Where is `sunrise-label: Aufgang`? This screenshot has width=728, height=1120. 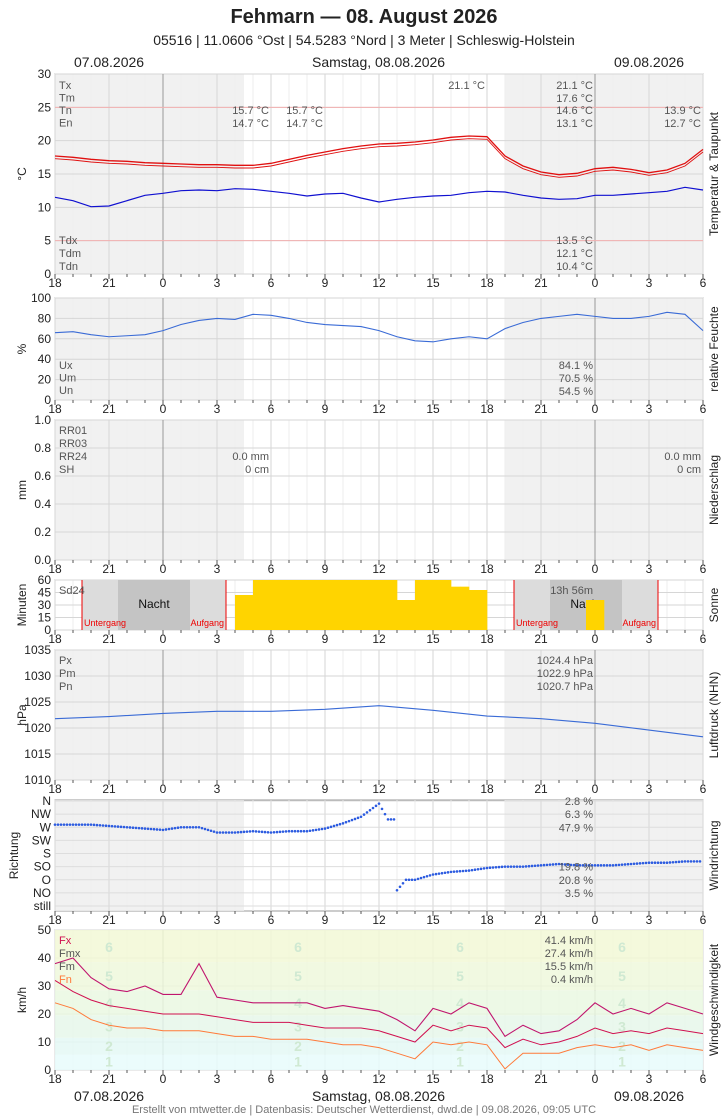
sunrise-label: Aufgang is located at coordinates (639, 623).